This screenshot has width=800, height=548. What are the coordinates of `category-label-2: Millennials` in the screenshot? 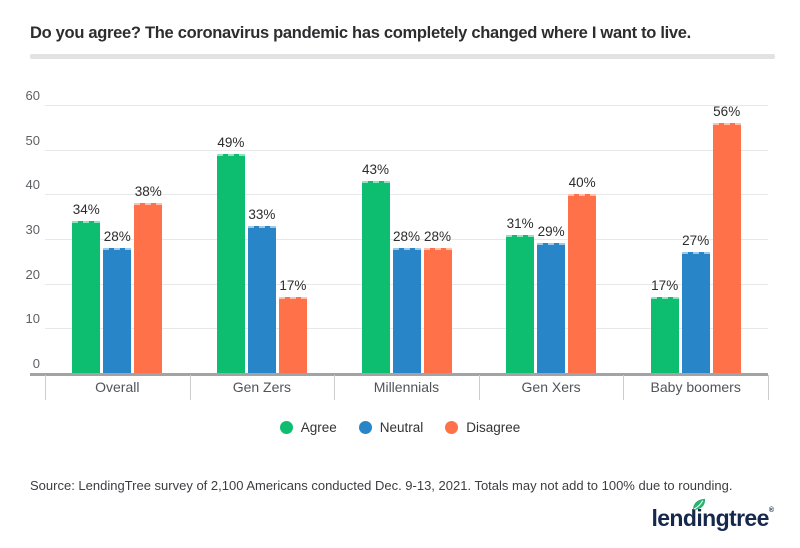 It's located at (406, 387).